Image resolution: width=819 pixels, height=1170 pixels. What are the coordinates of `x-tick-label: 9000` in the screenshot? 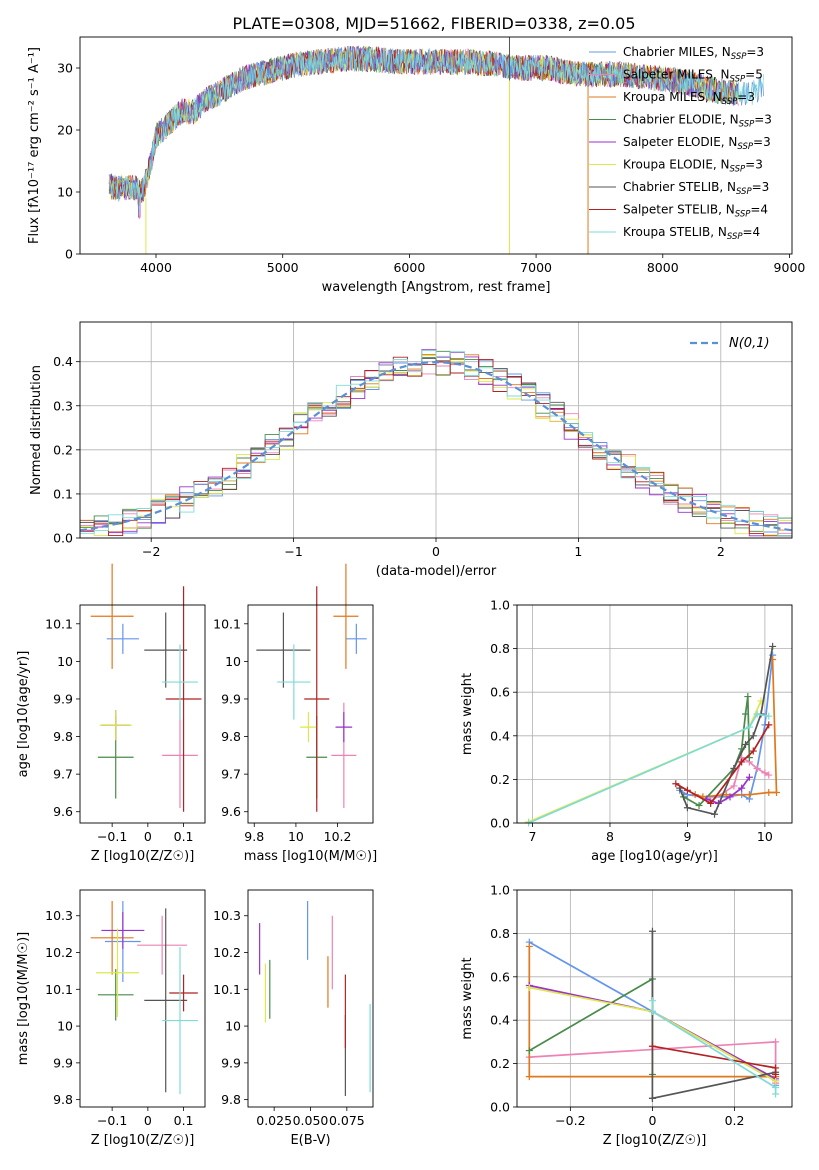 It's located at (790, 267).